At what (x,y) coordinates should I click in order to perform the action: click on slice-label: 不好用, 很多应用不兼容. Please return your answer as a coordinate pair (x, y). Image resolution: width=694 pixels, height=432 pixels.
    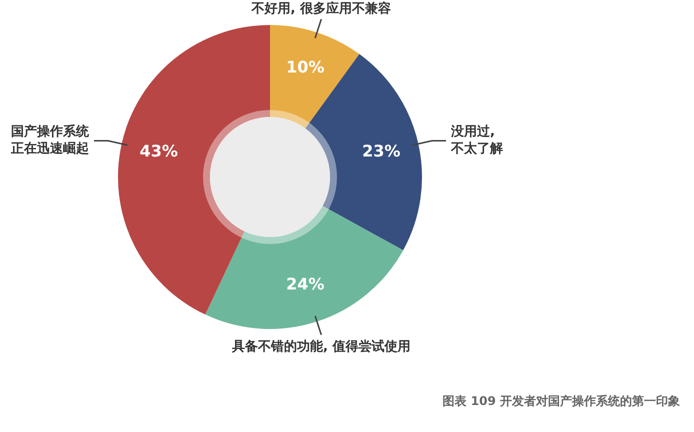
    Looking at the image, I should click on (321, 8).